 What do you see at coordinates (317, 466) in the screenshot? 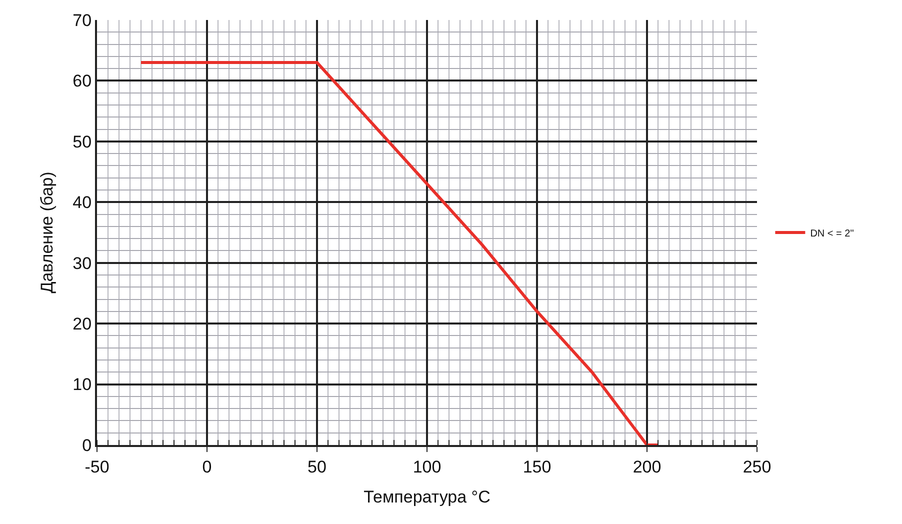
I see `x-tick-label: 50` at bounding box center [317, 466].